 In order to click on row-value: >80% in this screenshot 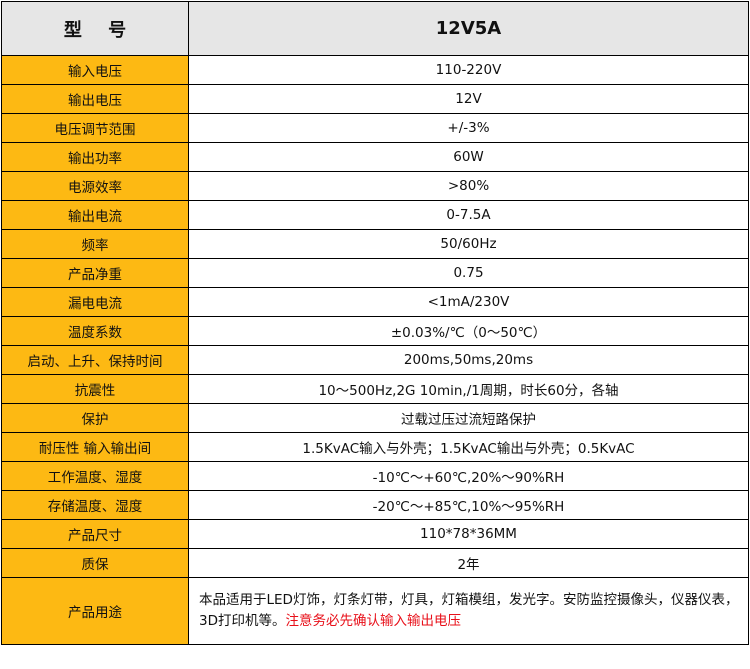, I will do `click(468, 186)`.